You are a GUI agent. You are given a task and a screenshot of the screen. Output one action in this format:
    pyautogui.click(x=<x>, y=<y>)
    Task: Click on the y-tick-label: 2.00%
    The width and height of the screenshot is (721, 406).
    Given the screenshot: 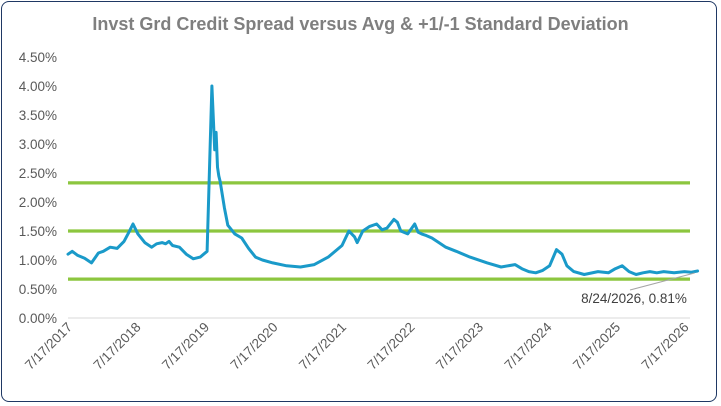 What is the action you would take?
    pyautogui.click(x=38, y=202)
    